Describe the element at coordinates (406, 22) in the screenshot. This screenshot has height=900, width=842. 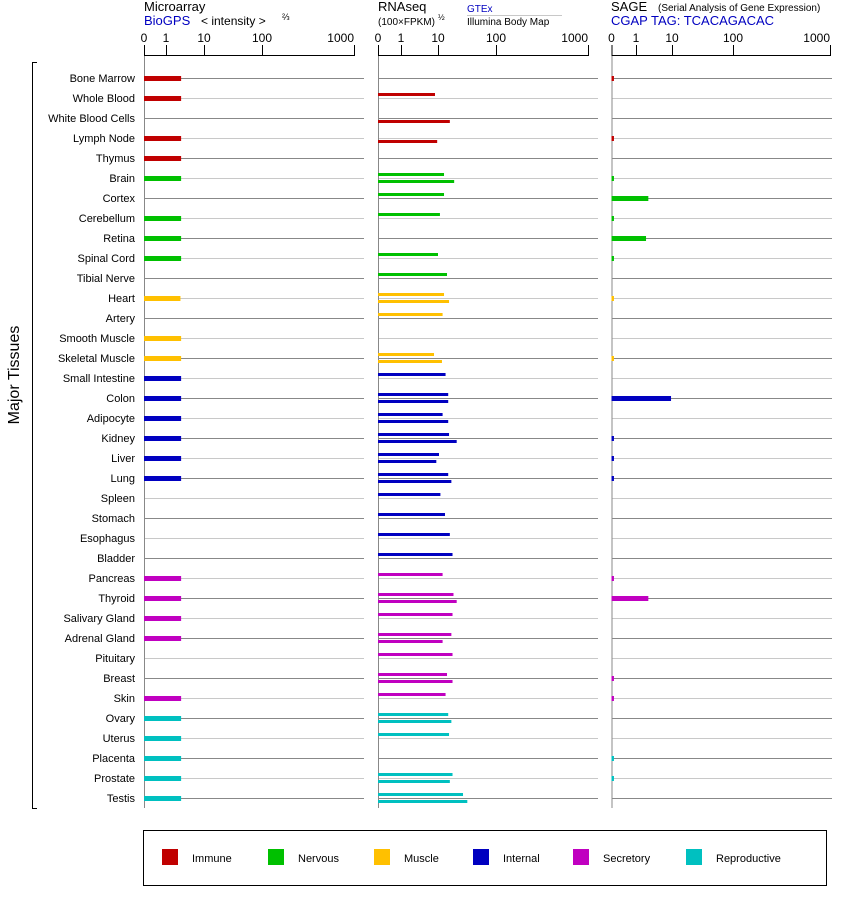
I see `rnaseq-scale-label: (100×FPKM)` at that location.